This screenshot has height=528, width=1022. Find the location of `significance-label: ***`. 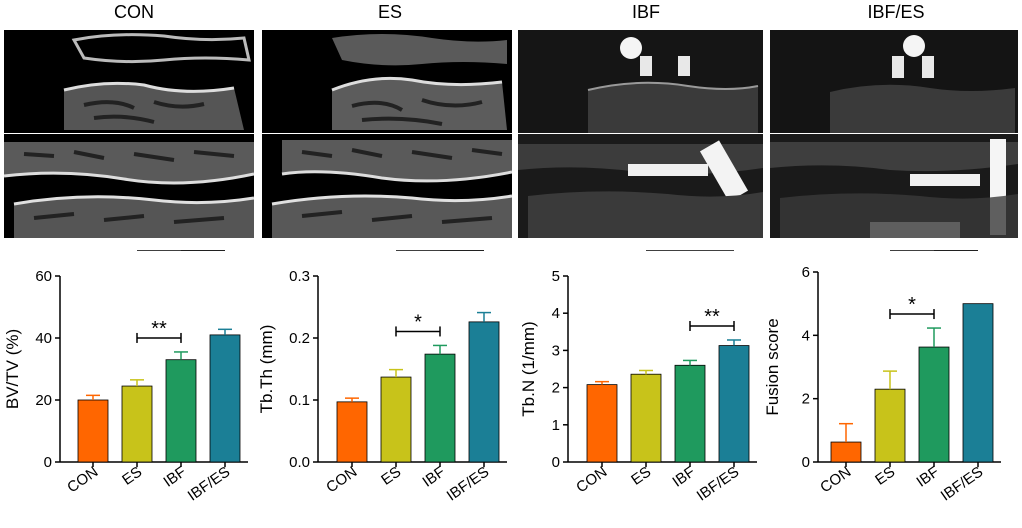

significance-label: *** is located at coordinates (181, 252).